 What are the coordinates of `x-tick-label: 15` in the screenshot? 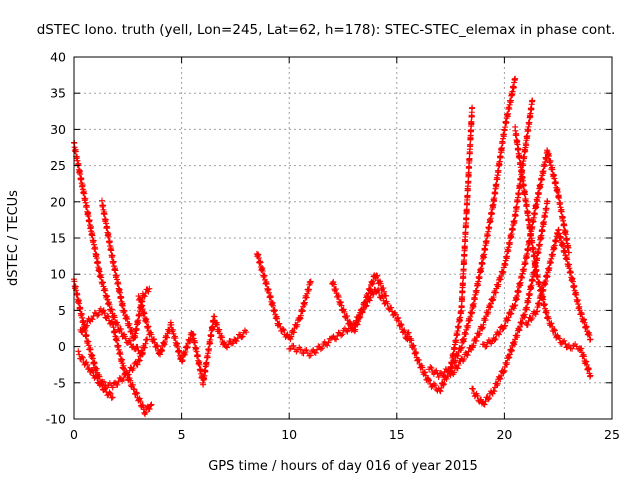 It's located at (397, 434).